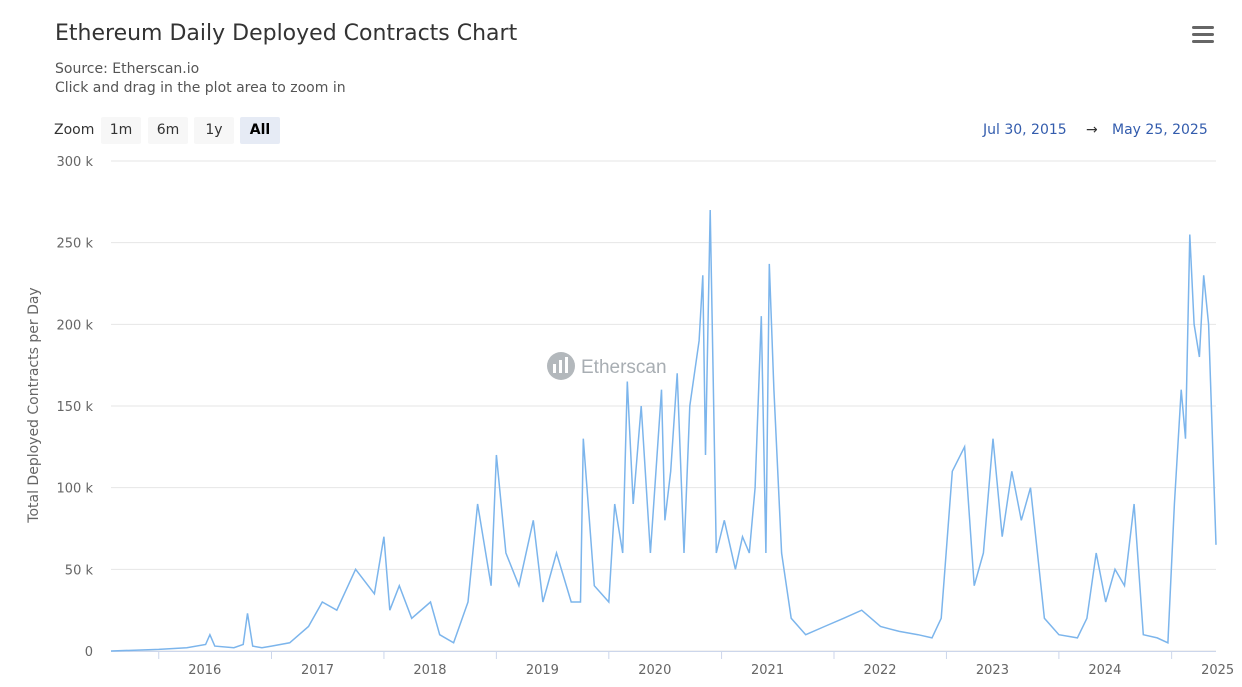  I want to click on x-tick-label: 2020, so click(654, 670).